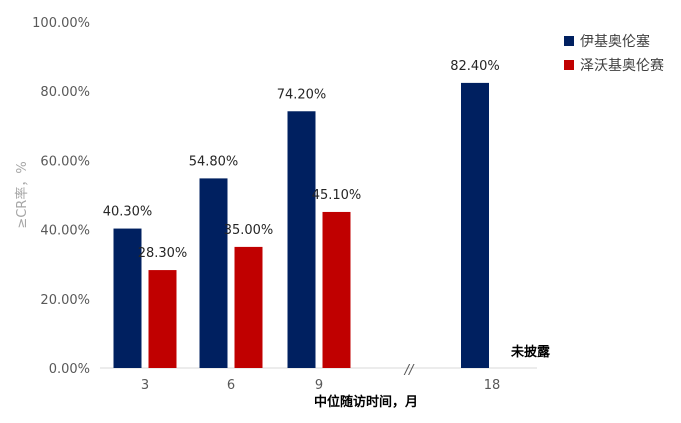 The image size is (681, 423). Describe the element at coordinates (302, 94) in the screenshot. I see `data-label: 74.20%` at that location.